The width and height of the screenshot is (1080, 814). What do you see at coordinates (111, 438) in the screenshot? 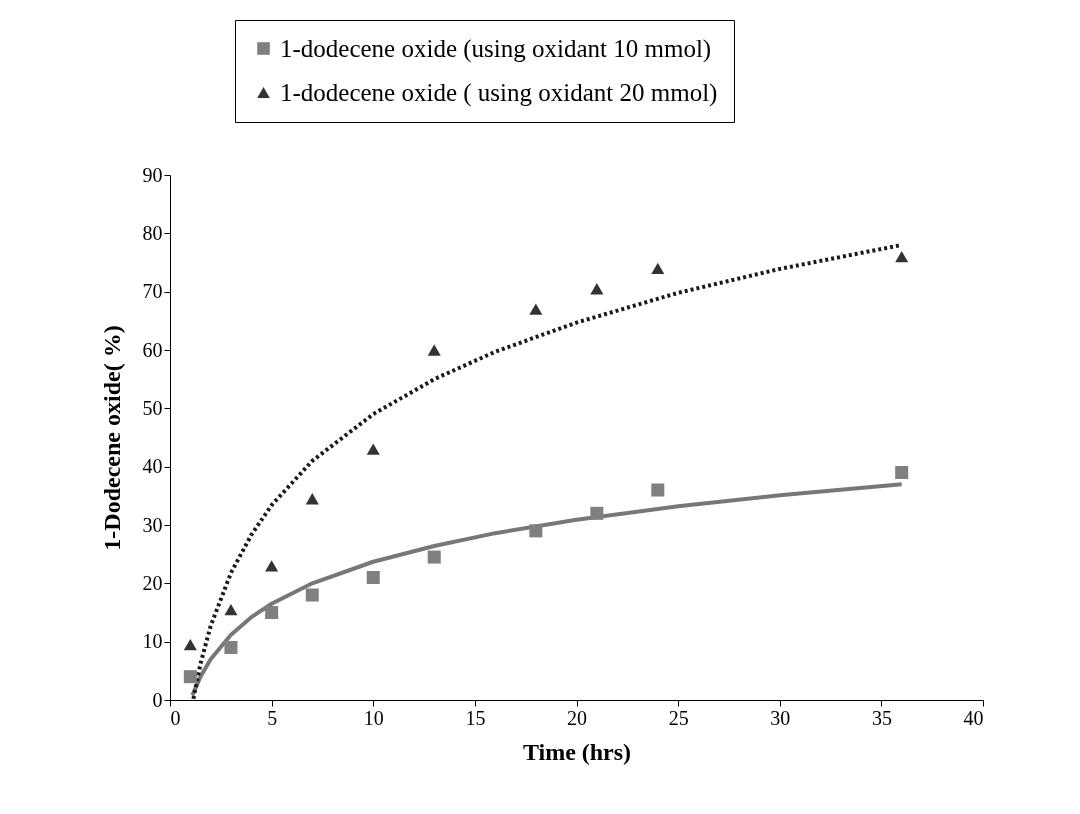
I see `y-axis-title: 1-Dodecene oxide( %)` at bounding box center [111, 438].